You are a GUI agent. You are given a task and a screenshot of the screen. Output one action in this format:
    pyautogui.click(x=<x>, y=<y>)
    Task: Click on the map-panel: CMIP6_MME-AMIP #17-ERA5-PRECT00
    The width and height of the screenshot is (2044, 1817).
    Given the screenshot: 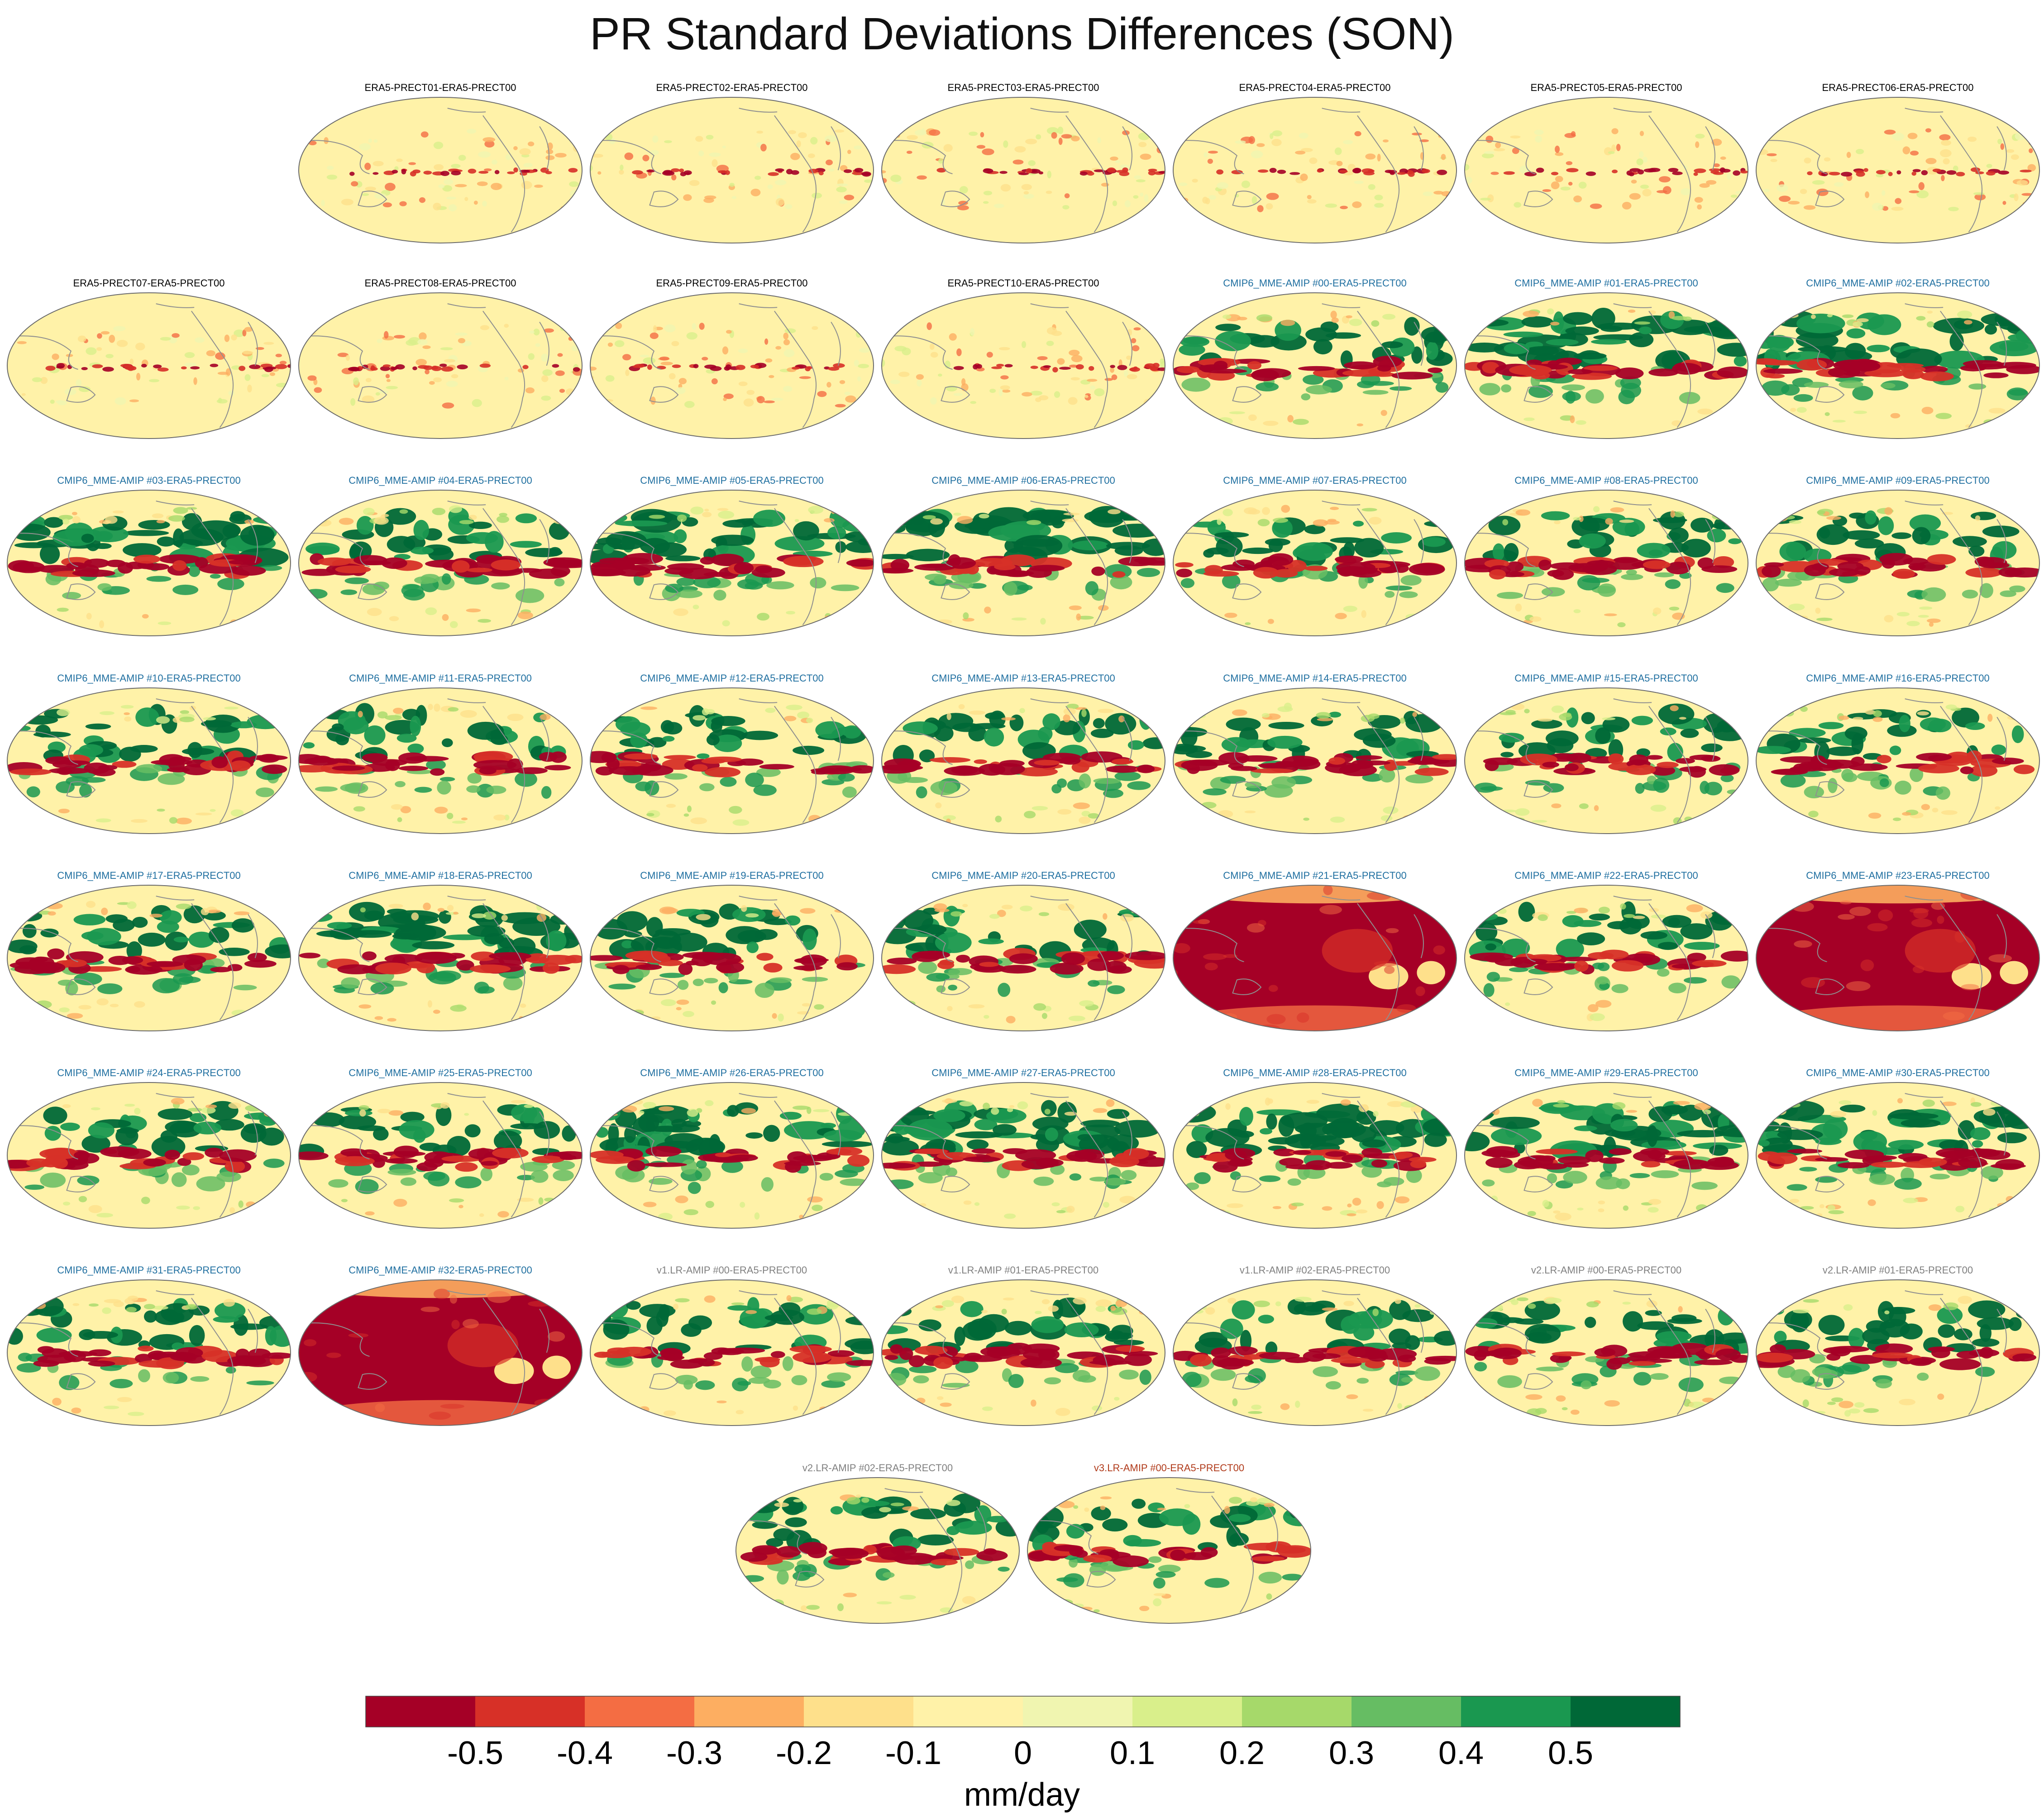 What is the action you would take?
    pyautogui.click(x=149, y=950)
    